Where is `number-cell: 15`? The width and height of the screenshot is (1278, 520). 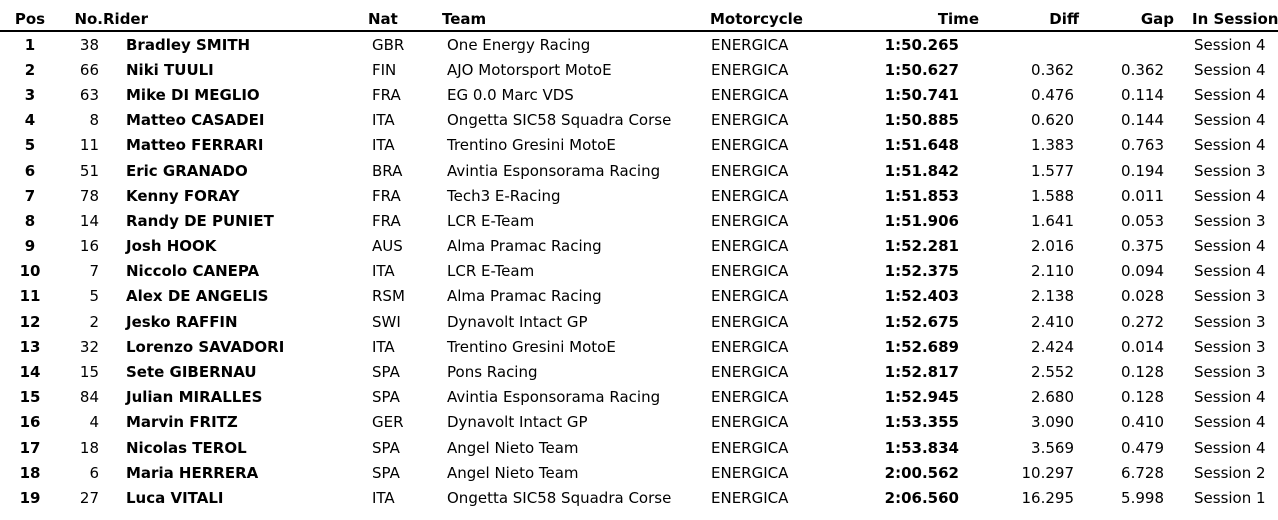 number-cell: 15 is located at coordinates (89, 372).